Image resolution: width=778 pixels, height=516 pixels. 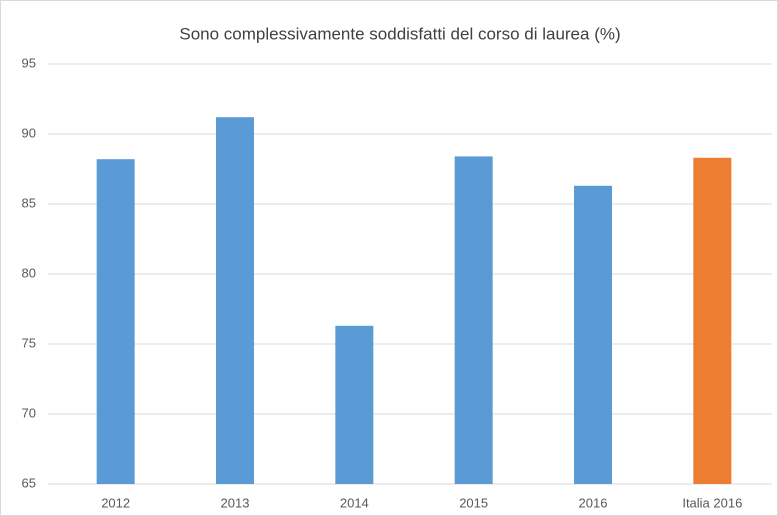 What do you see at coordinates (29, 272) in the screenshot?
I see `y-tick-label: 80` at bounding box center [29, 272].